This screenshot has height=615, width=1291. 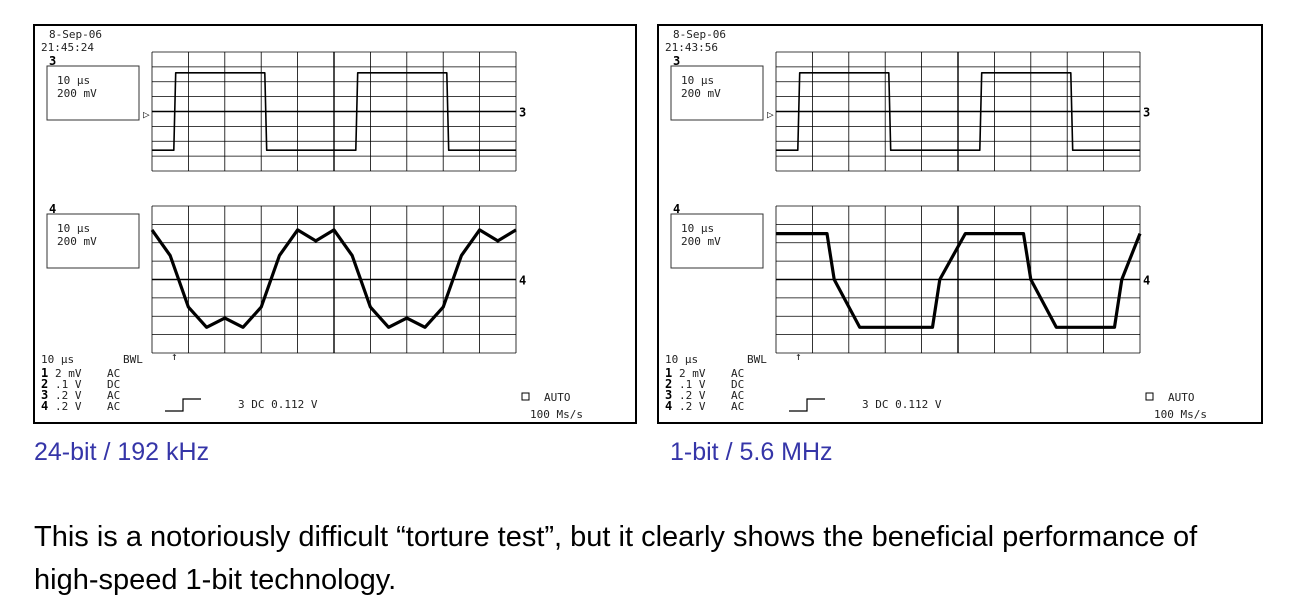 I want to click on scope-time: 21:45:24, so click(x=67, y=47).